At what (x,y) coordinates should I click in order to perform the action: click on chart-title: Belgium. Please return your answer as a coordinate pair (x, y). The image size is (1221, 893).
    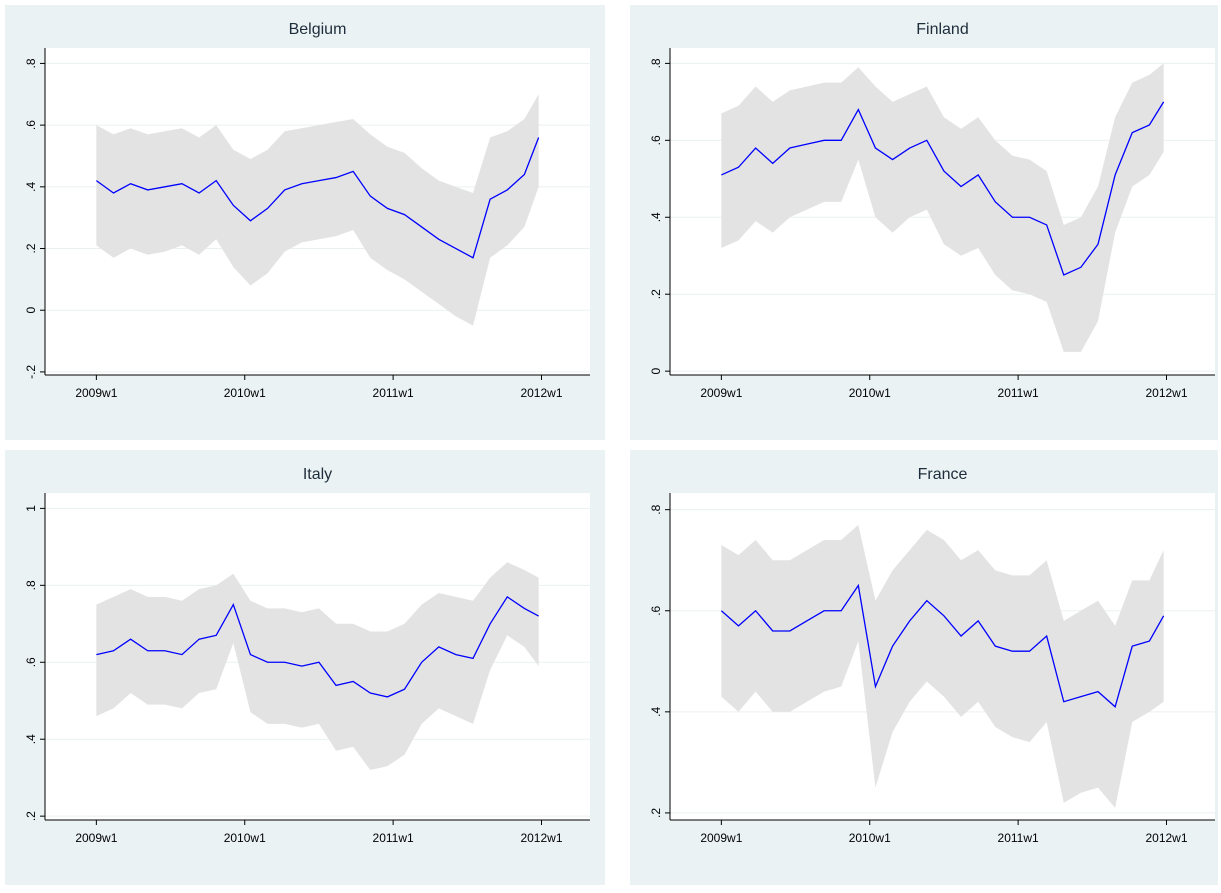
    Looking at the image, I should click on (318, 29).